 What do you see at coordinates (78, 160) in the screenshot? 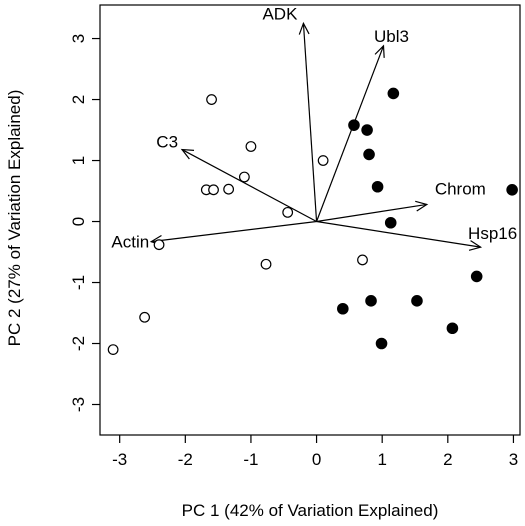
I see `y-tick-label: 1` at bounding box center [78, 160].